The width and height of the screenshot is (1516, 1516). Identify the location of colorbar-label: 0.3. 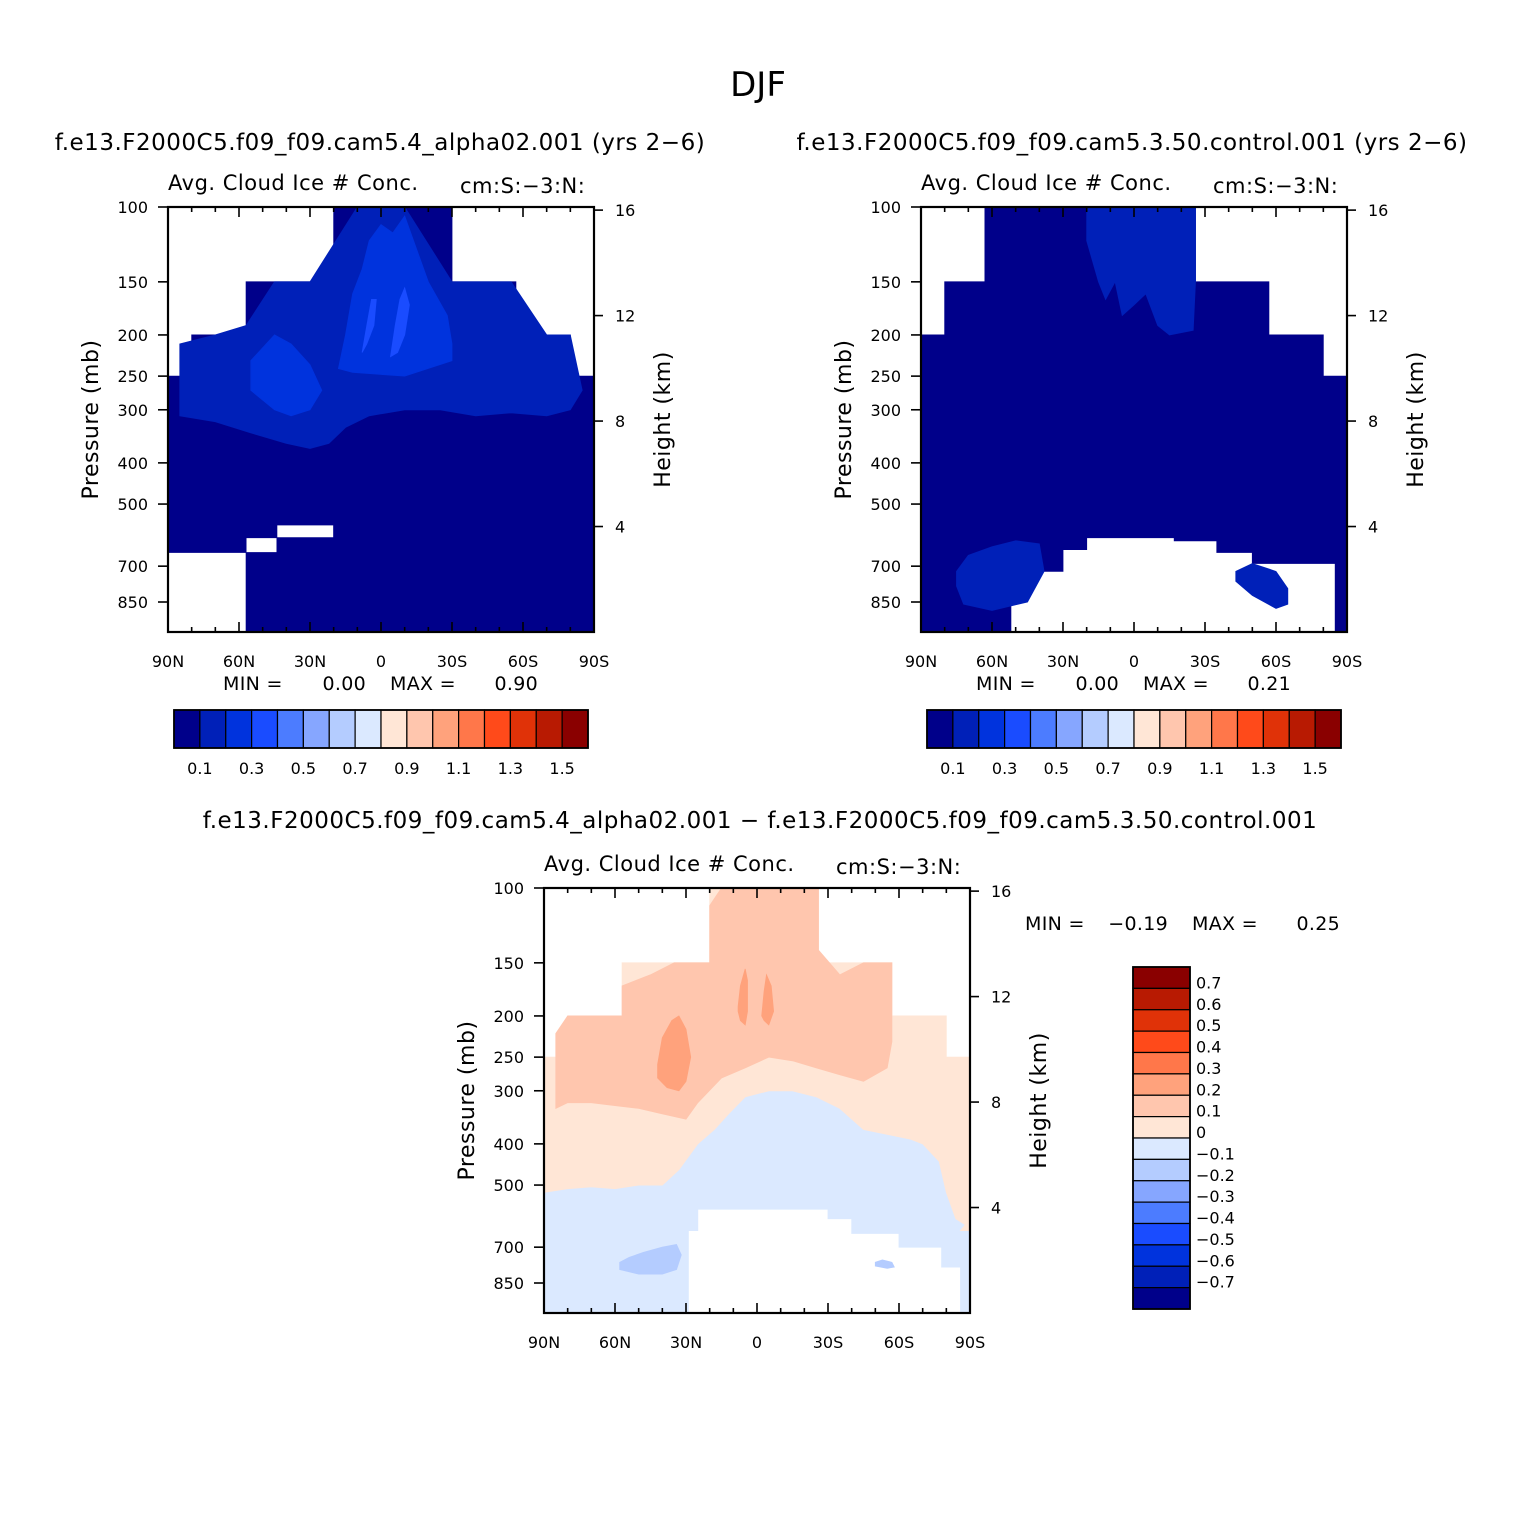
(251, 768).